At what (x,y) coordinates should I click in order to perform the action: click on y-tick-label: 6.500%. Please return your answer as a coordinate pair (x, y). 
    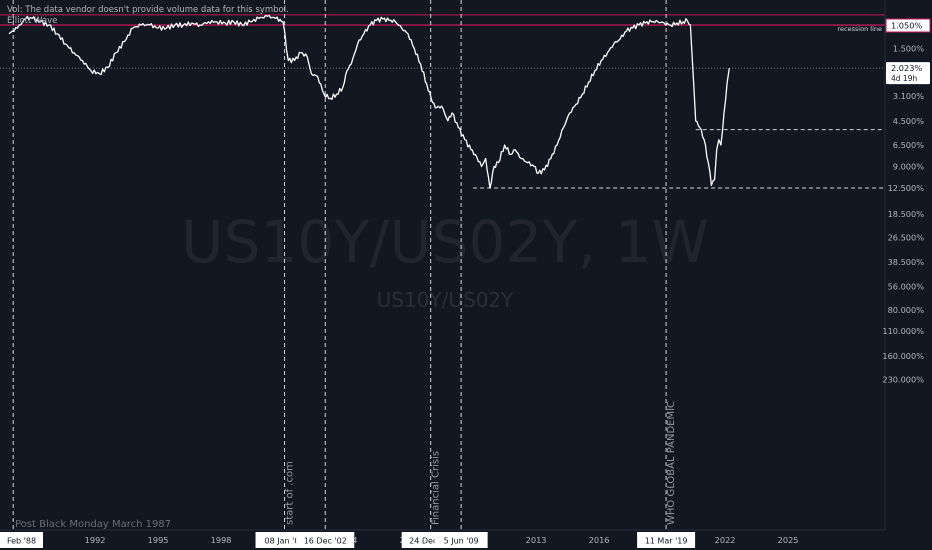
    Looking at the image, I should click on (908, 145).